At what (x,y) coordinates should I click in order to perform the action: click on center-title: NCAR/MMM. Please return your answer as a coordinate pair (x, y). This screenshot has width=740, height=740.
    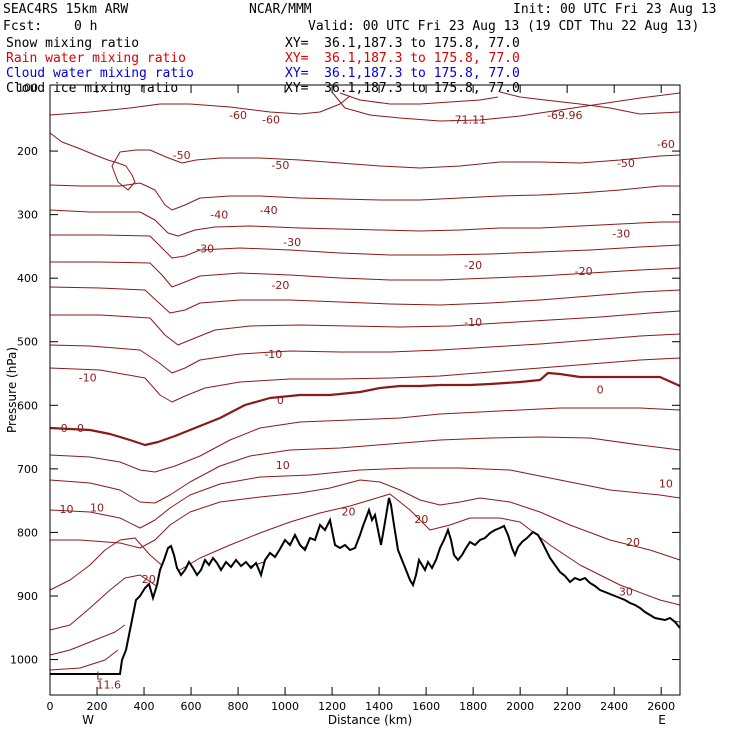
    Looking at the image, I should click on (280, 9).